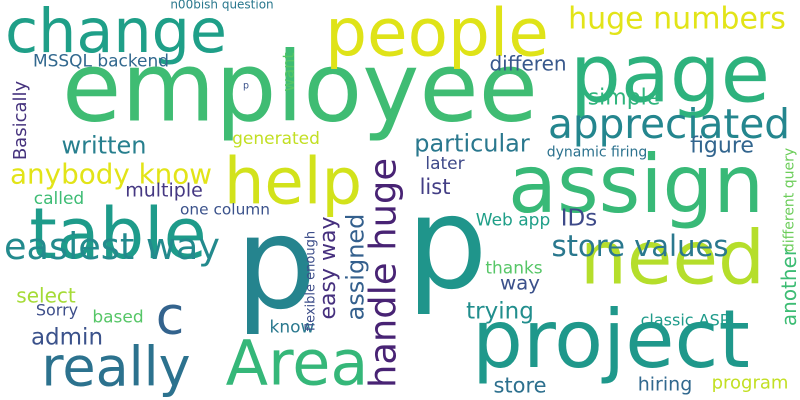 This screenshot has width=800, height=400. Describe the element at coordinates (636, 185) in the screenshot. I see `word-assign: assign` at that location.